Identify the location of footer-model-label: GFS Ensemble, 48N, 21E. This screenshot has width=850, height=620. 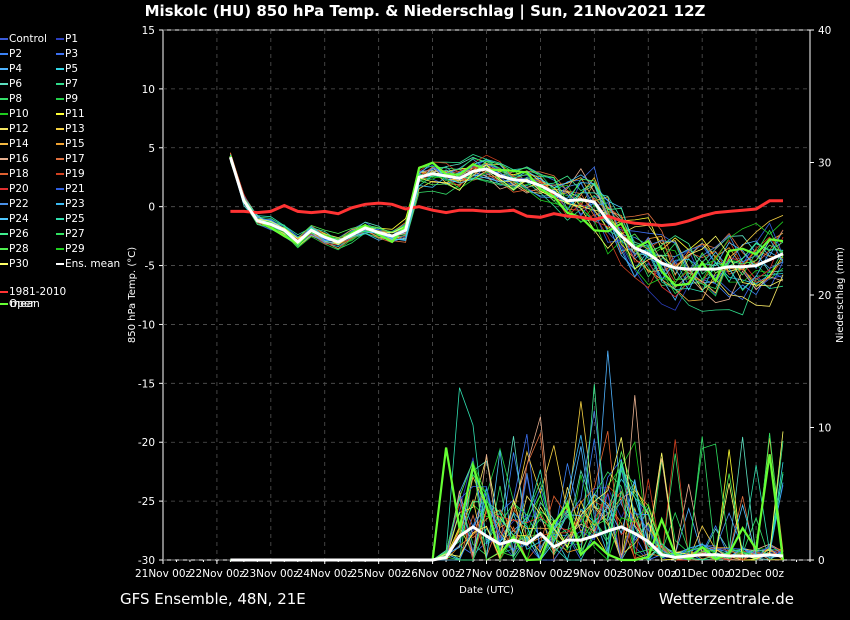
(213, 599).